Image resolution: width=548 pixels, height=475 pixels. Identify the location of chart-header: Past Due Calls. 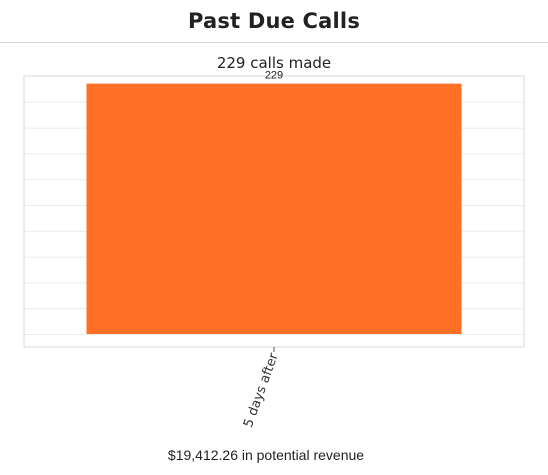
(274, 21).